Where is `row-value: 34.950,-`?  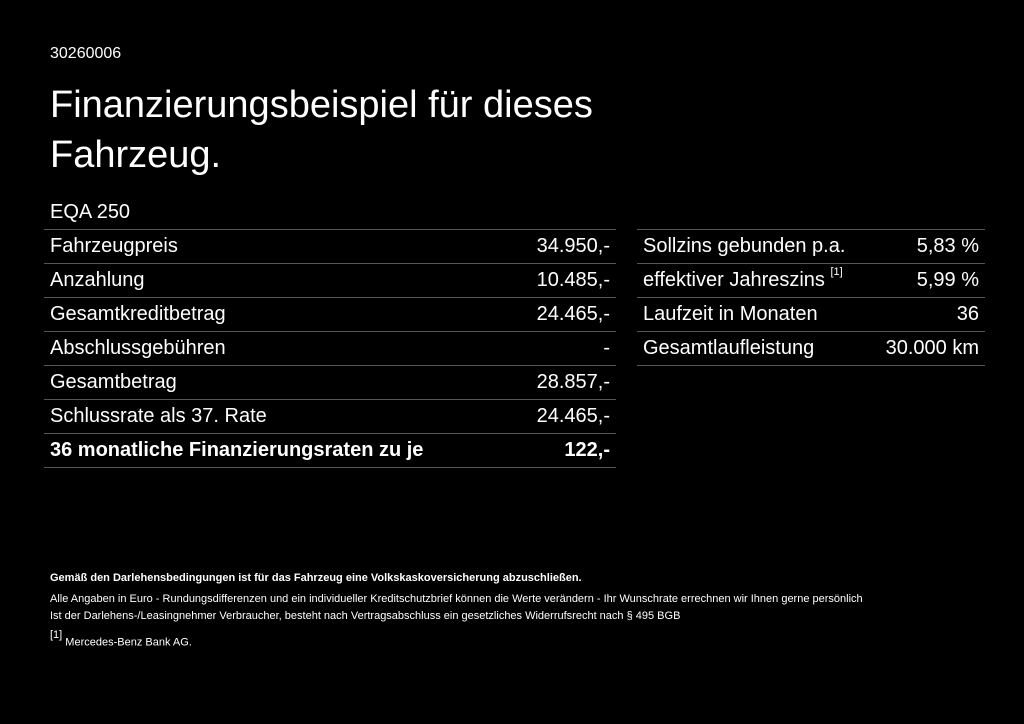
row-value: 34.950,- is located at coordinates (573, 246).